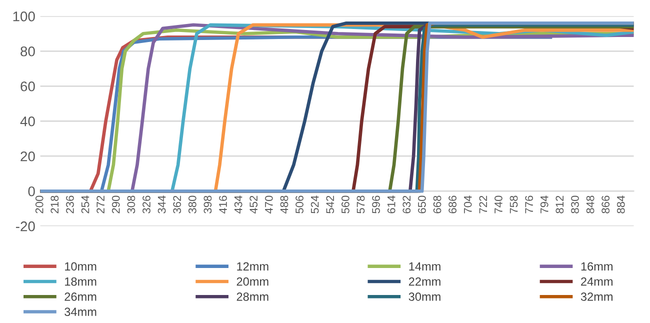 This screenshot has height=323, width=650. Describe the element at coordinates (146, 205) in the screenshot. I see `x-tick-label: 326` at that location.